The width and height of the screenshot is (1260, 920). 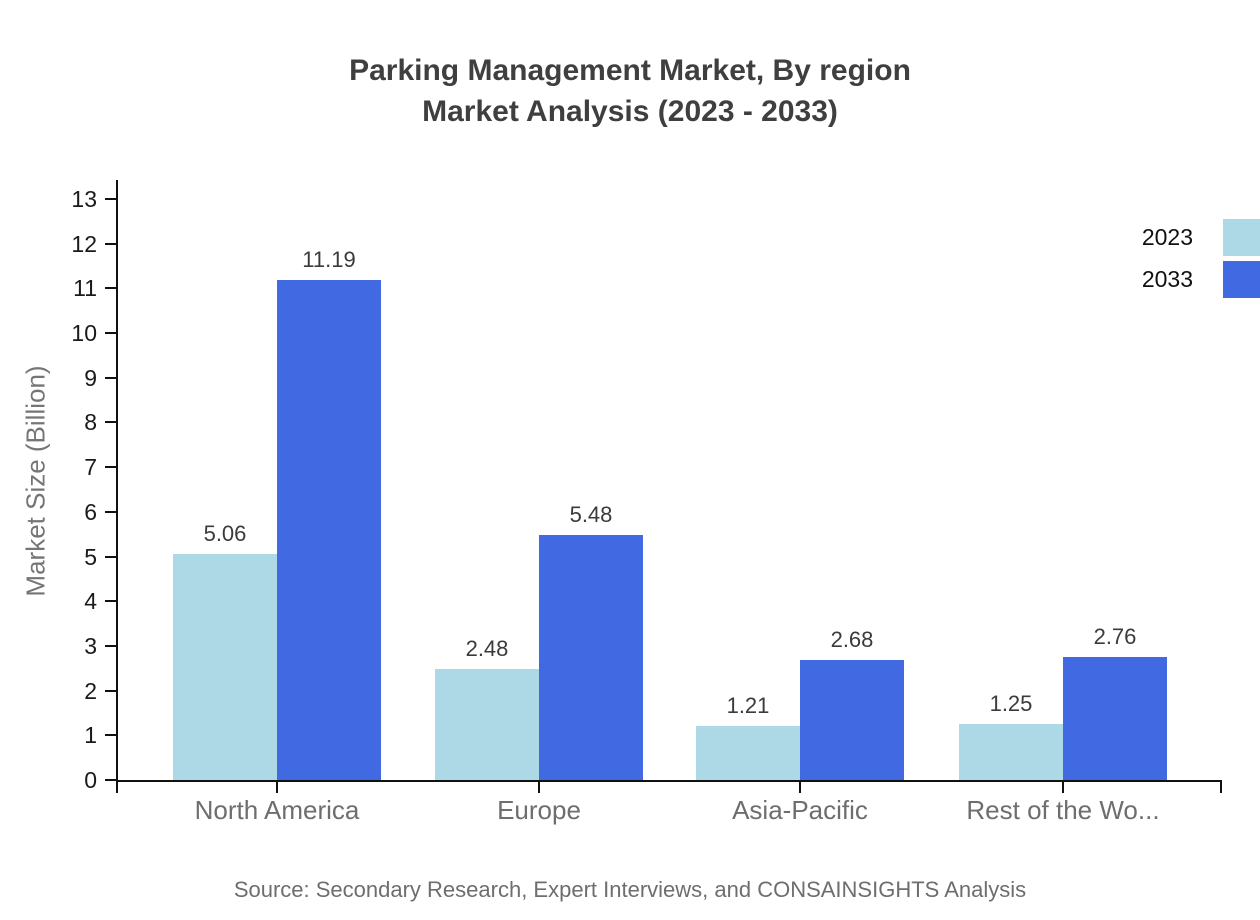 I want to click on category-label-europe: Europe, so click(x=539, y=810).